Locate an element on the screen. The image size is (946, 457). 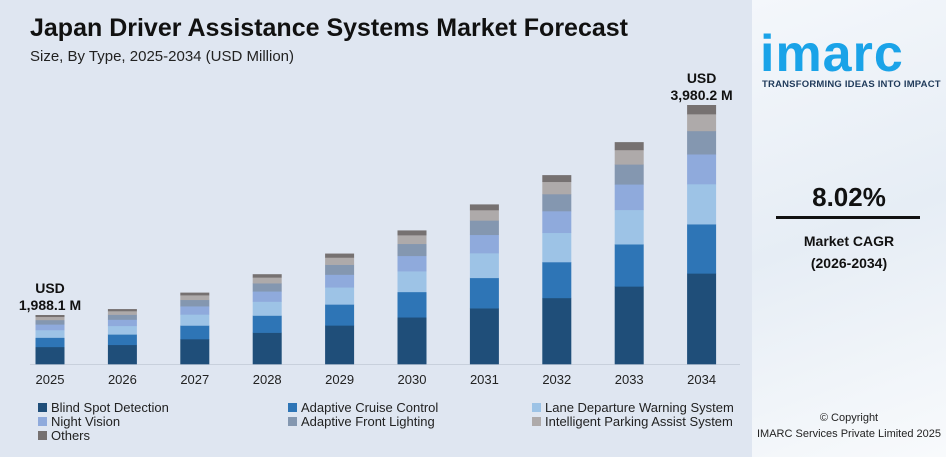
legend-item: Blind Spot Detection is located at coordinates (103, 407).